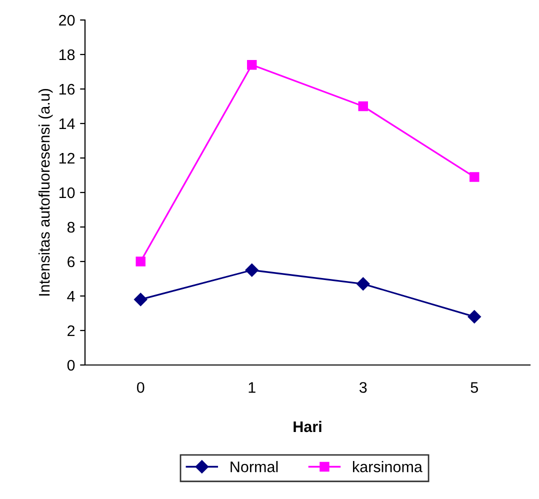  I want to click on x-tick-label: 5, so click(474, 387).